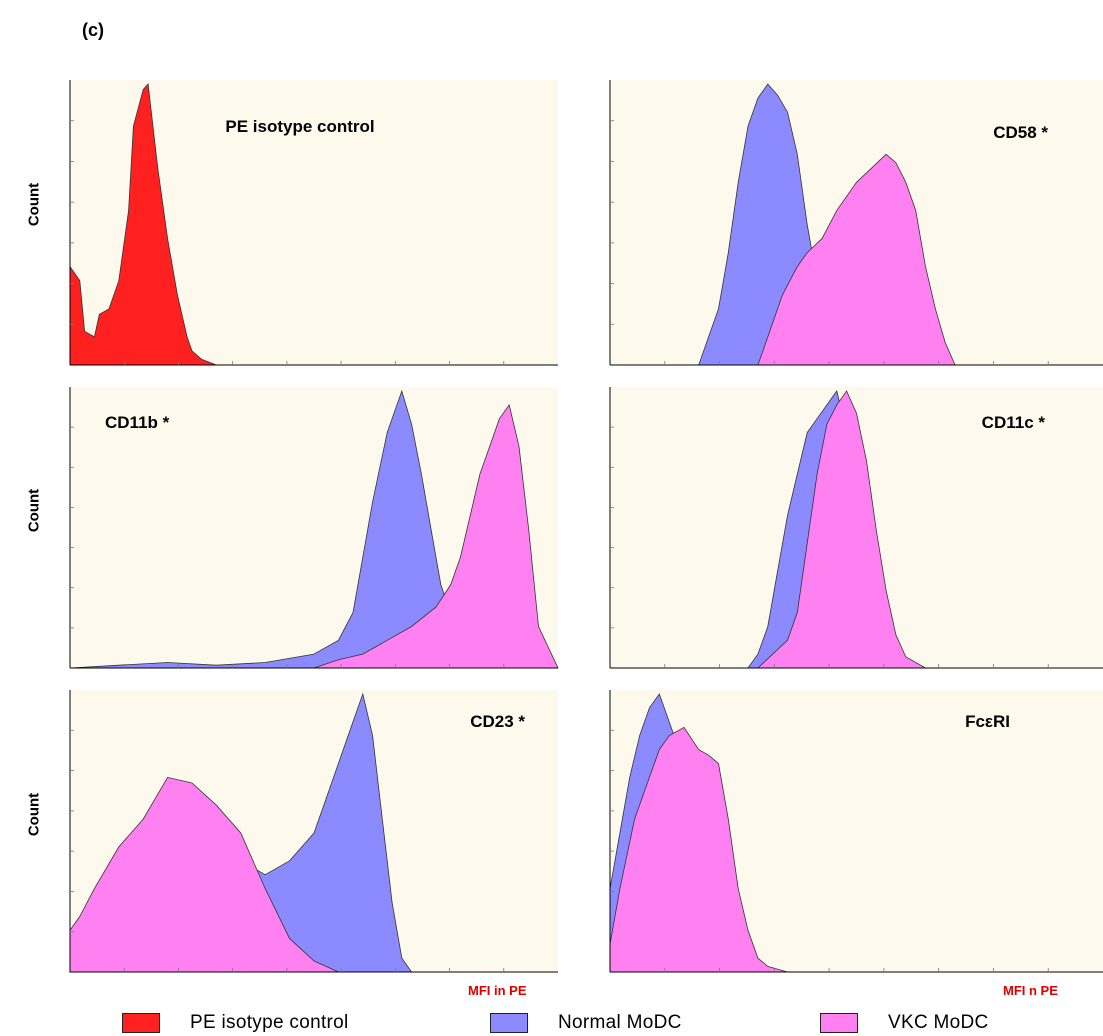 This screenshot has width=1103, height=1036. What do you see at coordinates (313, 224) in the screenshot?
I see `histogram-pe-isotype-control-pe-isotype-control` at bounding box center [313, 224].